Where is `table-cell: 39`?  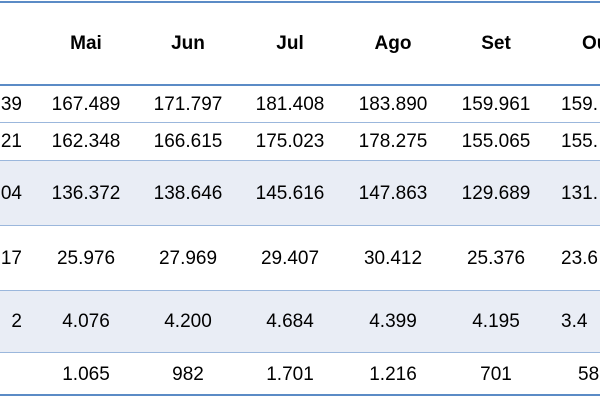
table-cell: 39 is located at coordinates (11, 104).